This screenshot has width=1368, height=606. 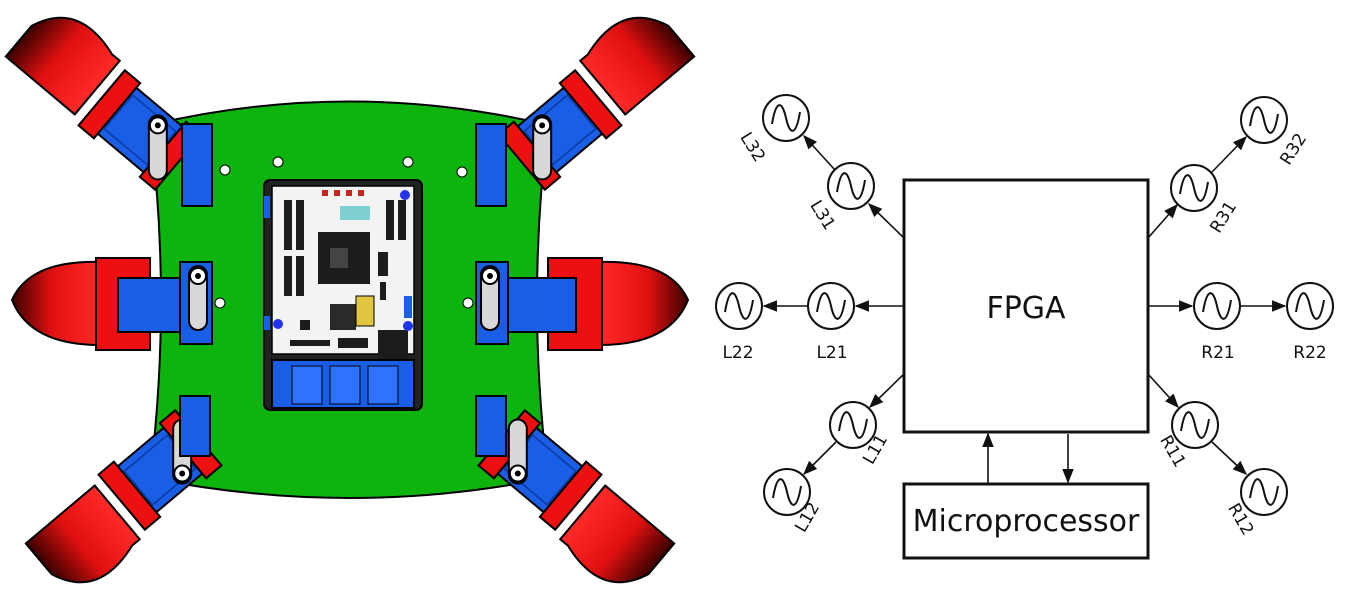 I want to click on arrow-r31-r32, so click(x=1229, y=154).